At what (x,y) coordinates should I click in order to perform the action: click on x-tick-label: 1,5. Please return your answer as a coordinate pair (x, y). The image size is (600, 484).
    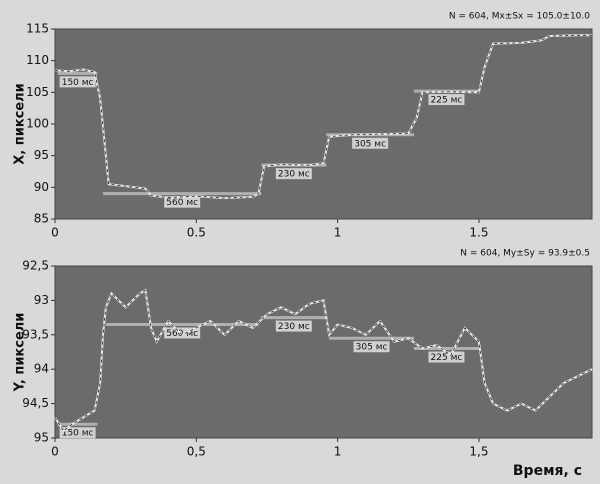
    Looking at the image, I should click on (478, 452).